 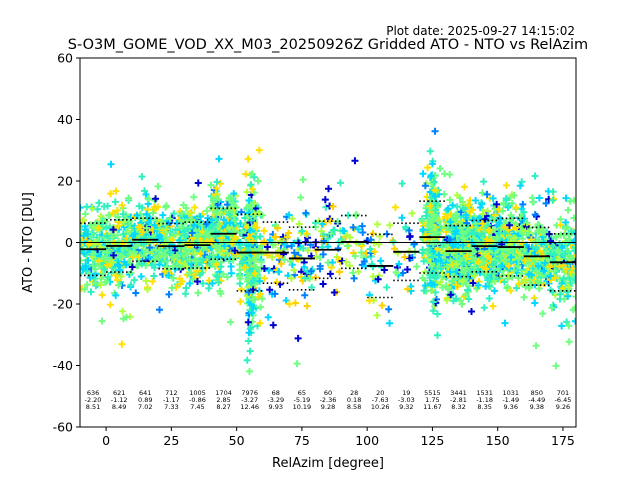 What do you see at coordinates (171, 440) in the screenshot?
I see `x-tick-label: 25` at bounding box center [171, 440].